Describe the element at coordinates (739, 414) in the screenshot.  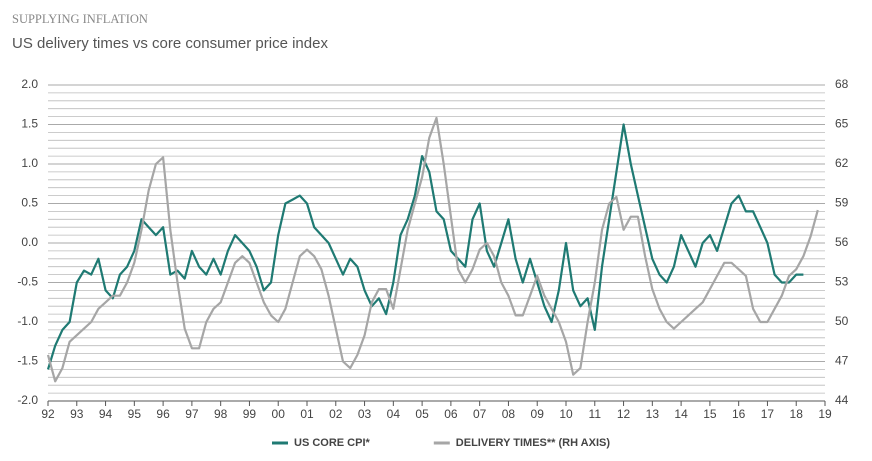
I see `x-tick-label: 16` at that location.